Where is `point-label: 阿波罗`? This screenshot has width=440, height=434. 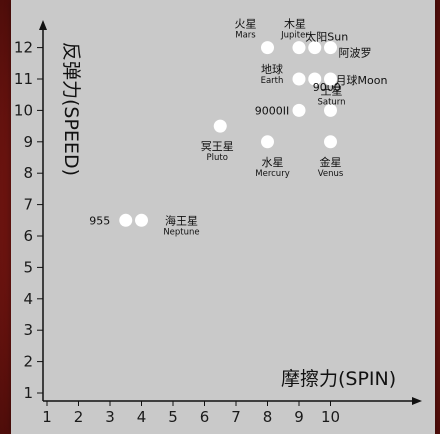
point-label: 阿波罗 is located at coordinates (355, 53).